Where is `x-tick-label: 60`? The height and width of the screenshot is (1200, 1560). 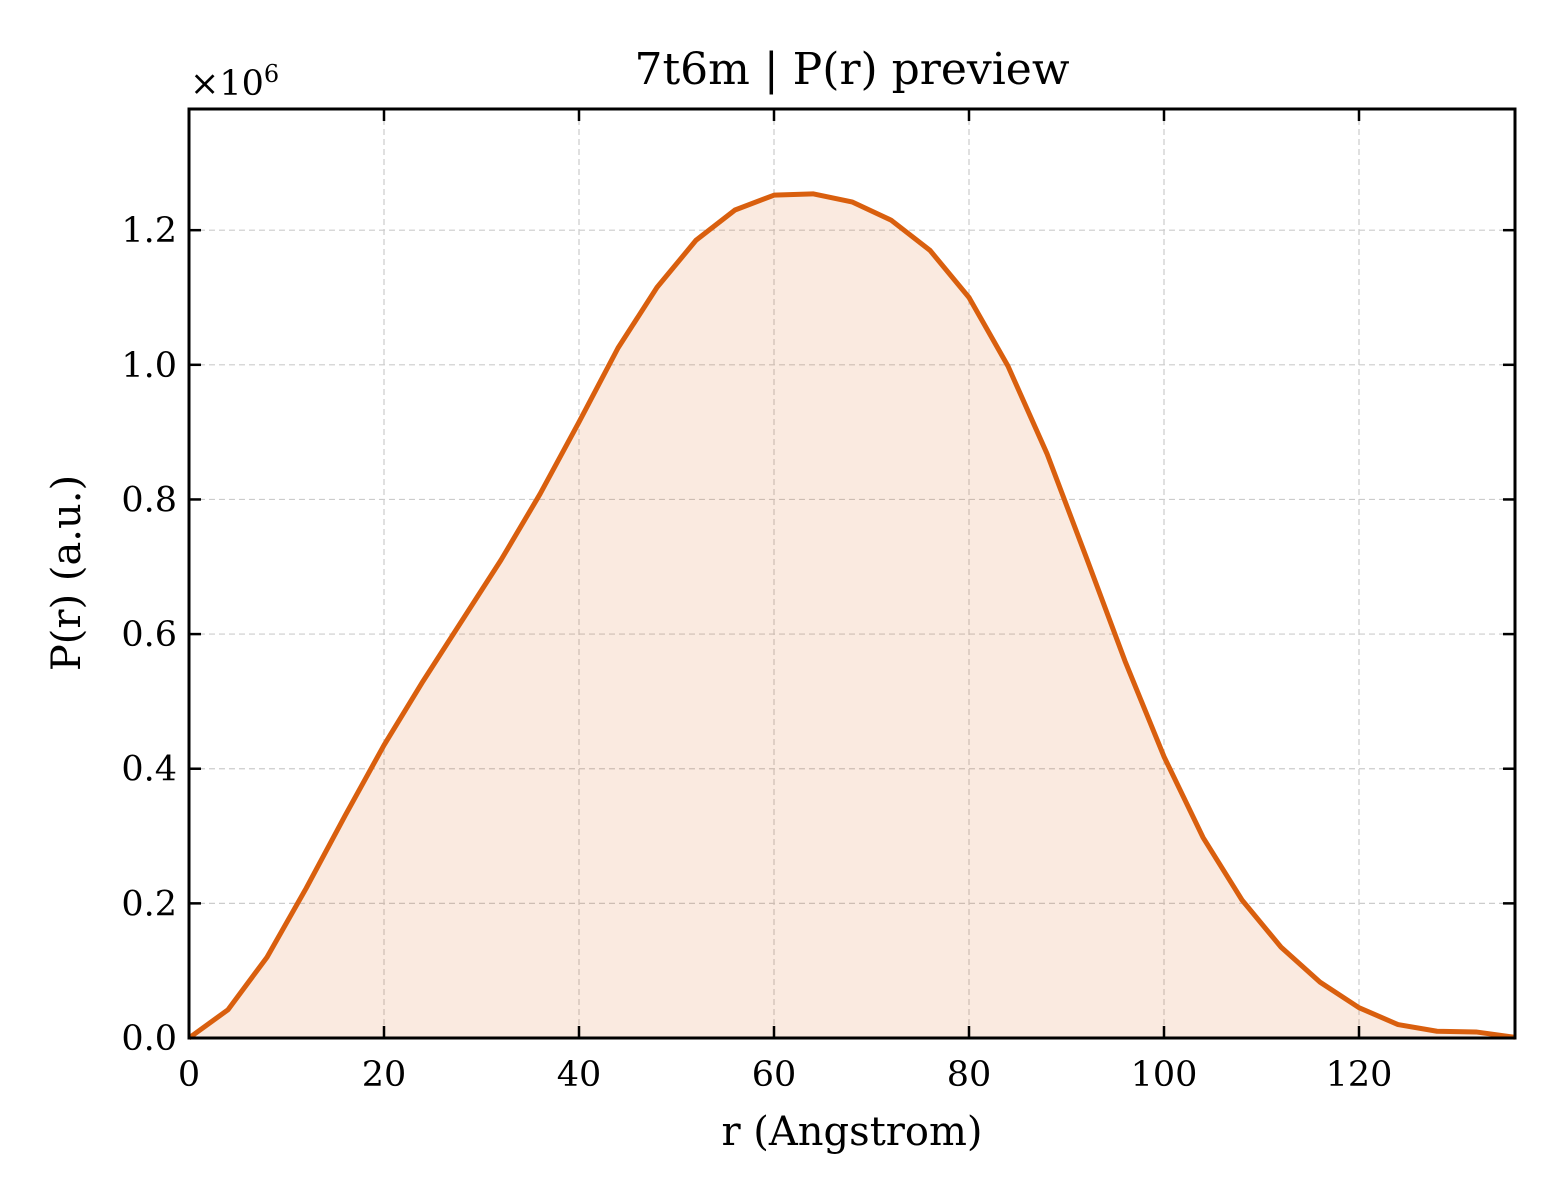
x-tick-label: 60 is located at coordinates (774, 1075).